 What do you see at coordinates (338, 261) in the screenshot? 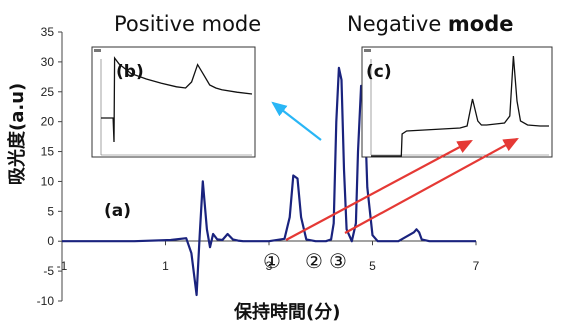
I see `peak-3-label: ③` at bounding box center [338, 261].